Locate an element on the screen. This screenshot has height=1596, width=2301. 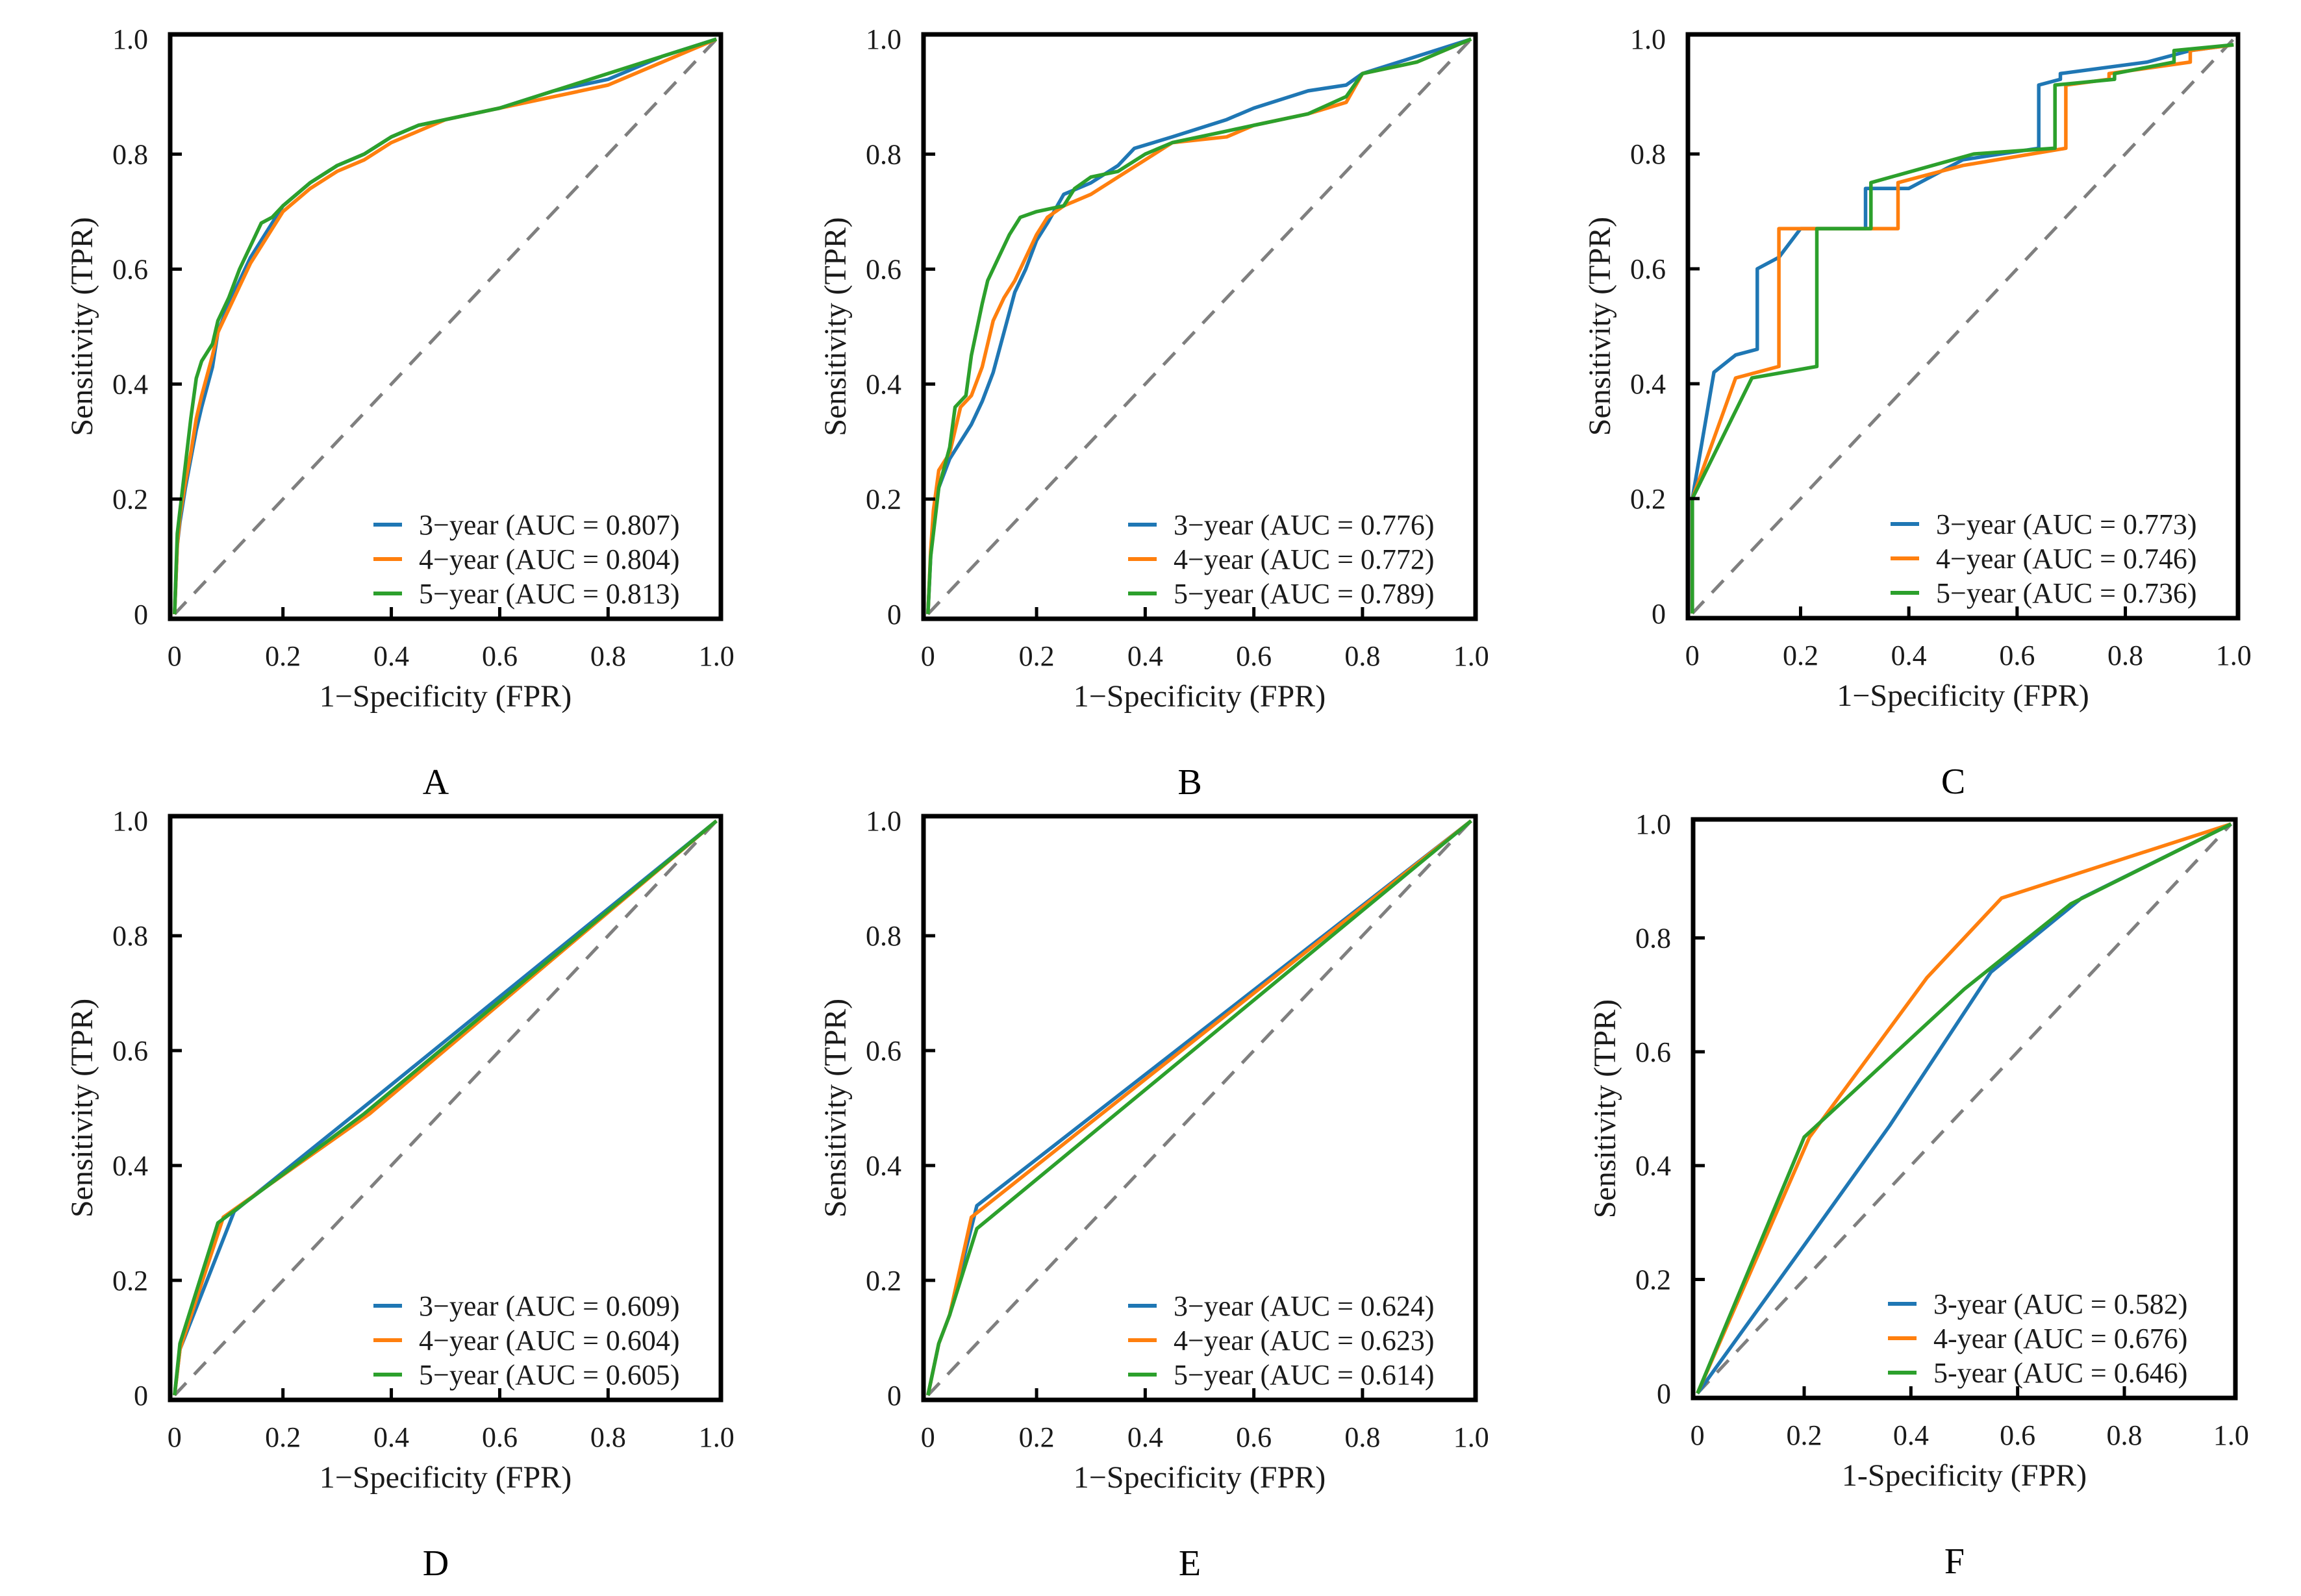
roc-curve-4-year is located at coordinates (1964, 1108).